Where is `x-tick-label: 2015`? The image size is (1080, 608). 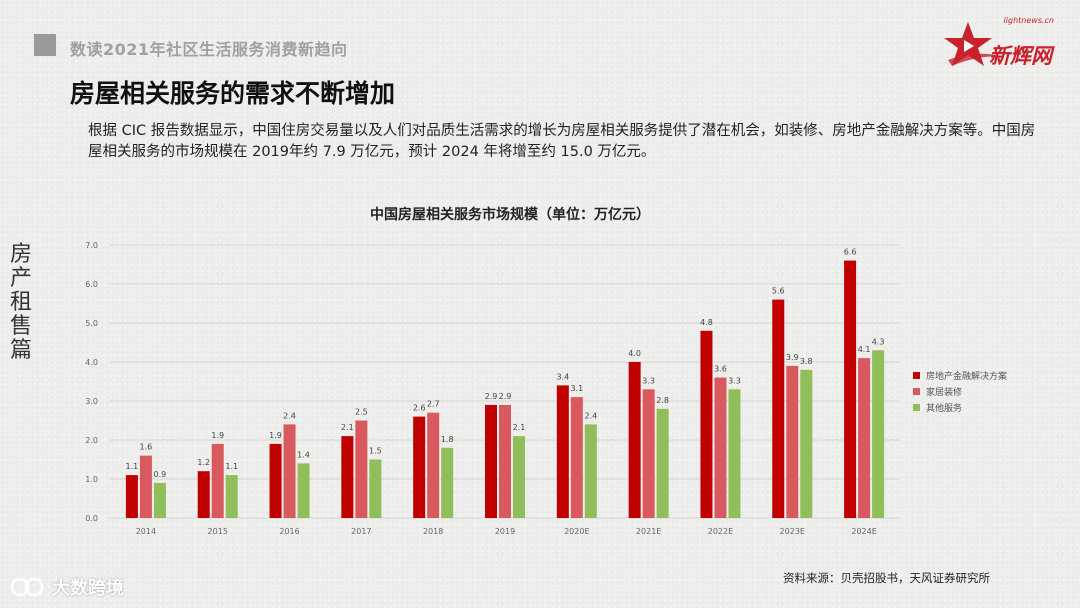
x-tick-label: 2015 is located at coordinates (218, 531).